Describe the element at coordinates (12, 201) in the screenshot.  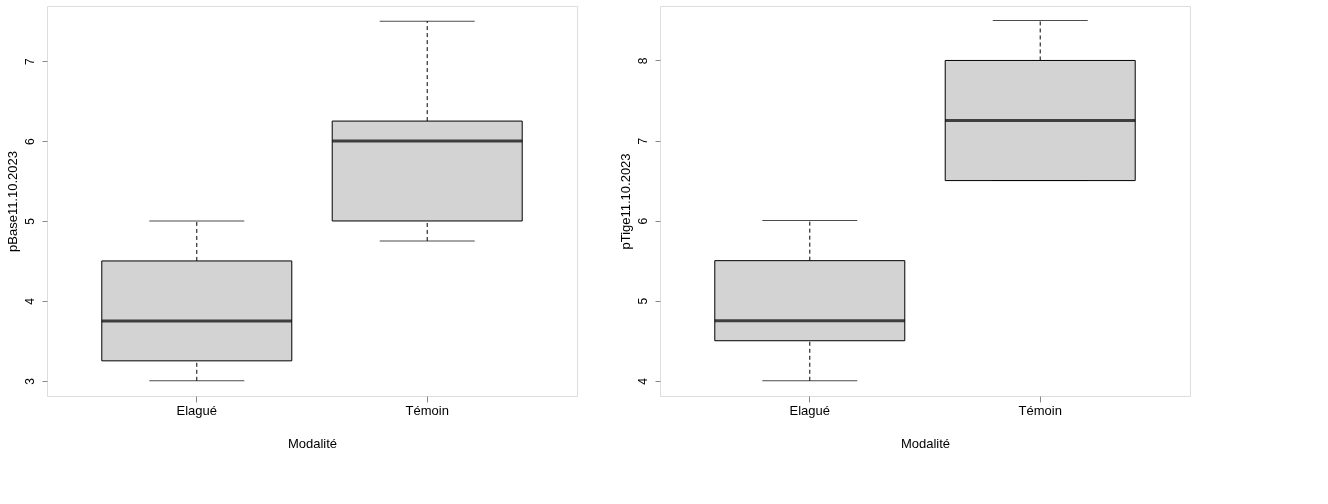
I see `y-axis-title: pBase11.10.2023` at that location.